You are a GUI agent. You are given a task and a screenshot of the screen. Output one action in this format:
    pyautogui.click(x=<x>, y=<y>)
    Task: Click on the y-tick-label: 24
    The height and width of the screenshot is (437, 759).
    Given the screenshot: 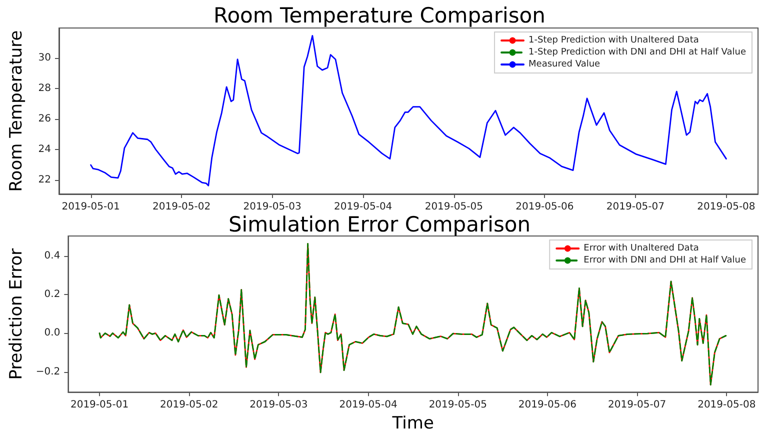 What is the action you would take?
    pyautogui.click(x=44, y=150)
    